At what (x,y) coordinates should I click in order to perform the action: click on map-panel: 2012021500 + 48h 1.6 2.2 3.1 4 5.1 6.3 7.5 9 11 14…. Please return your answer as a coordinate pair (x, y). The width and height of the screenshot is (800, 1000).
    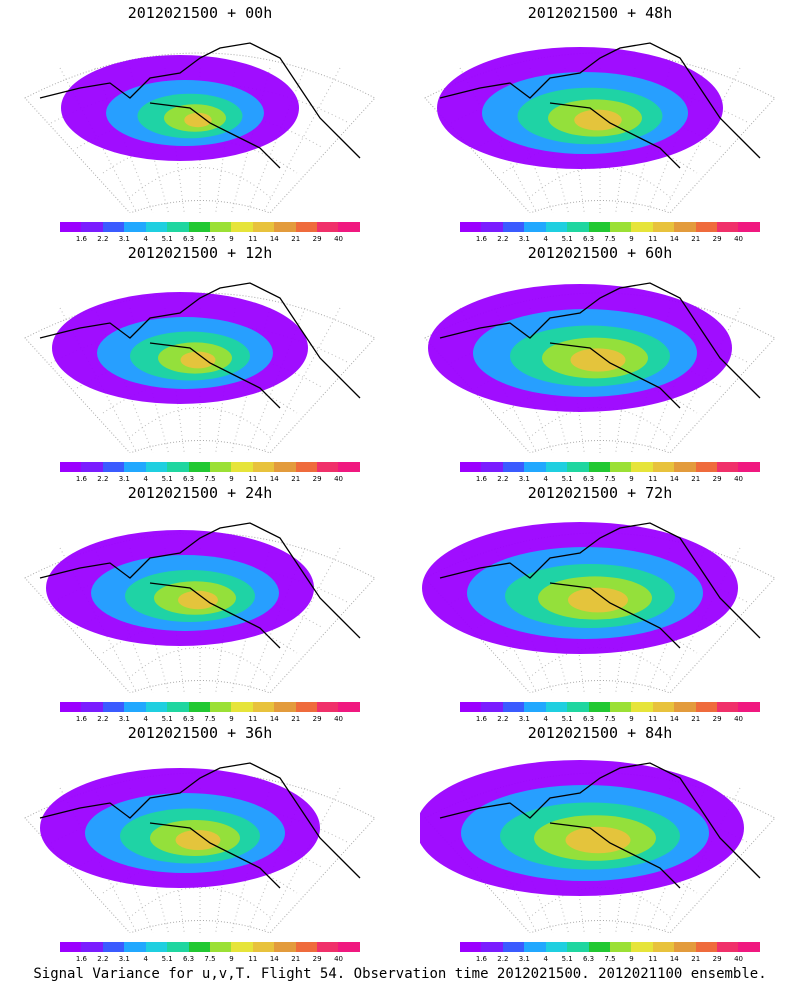
    Looking at the image, I should click on (600, 122).